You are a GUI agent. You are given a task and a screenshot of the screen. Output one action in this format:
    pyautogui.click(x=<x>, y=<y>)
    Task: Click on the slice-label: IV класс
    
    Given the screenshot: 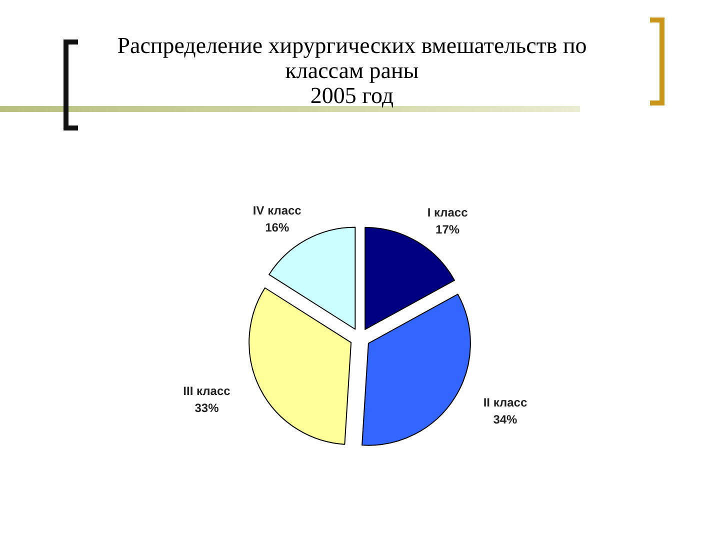 What is the action you would take?
    pyautogui.click(x=277, y=210)
    